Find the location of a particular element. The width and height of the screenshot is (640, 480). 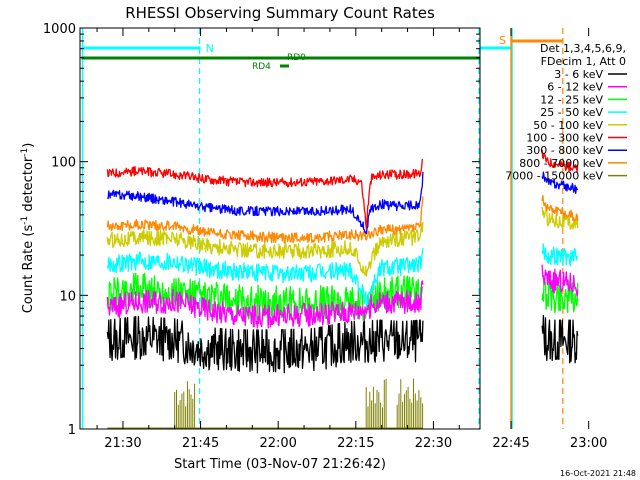

legend-header-line-2: FDecim 1, Att 0 is located at coordinates (583, 61).